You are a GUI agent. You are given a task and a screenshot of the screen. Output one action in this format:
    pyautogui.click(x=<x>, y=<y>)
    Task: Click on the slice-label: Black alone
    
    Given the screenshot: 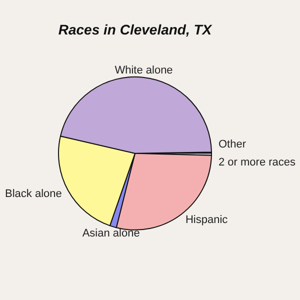 What is the action you would take?
    pyautogui.click(x=33, y=194)
    